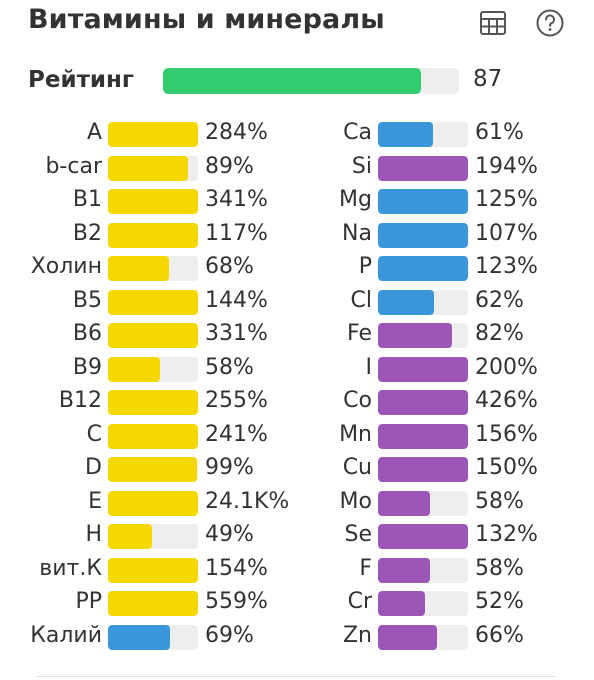  I want to click on nutrient-name: Mg, so click(355, 199).